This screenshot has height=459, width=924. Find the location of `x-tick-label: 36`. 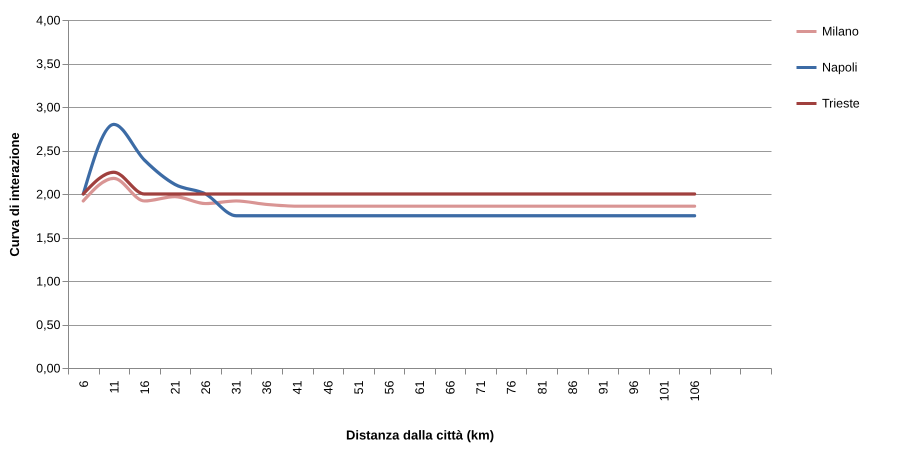

x-tick-label: 36 is located at coordinates (267, 387).